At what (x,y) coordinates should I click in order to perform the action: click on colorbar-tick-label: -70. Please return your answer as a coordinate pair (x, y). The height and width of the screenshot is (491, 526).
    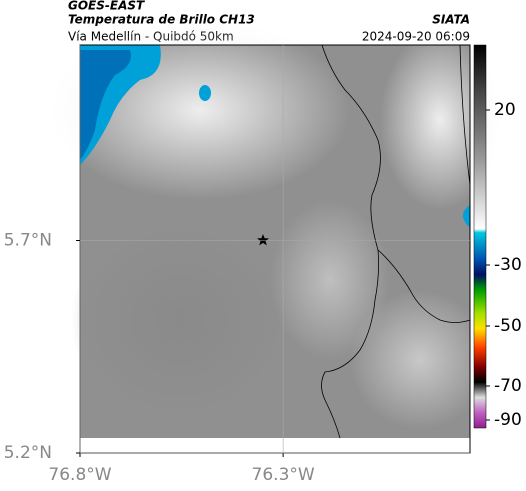
    Looking at the image, I should click on (508, 386).